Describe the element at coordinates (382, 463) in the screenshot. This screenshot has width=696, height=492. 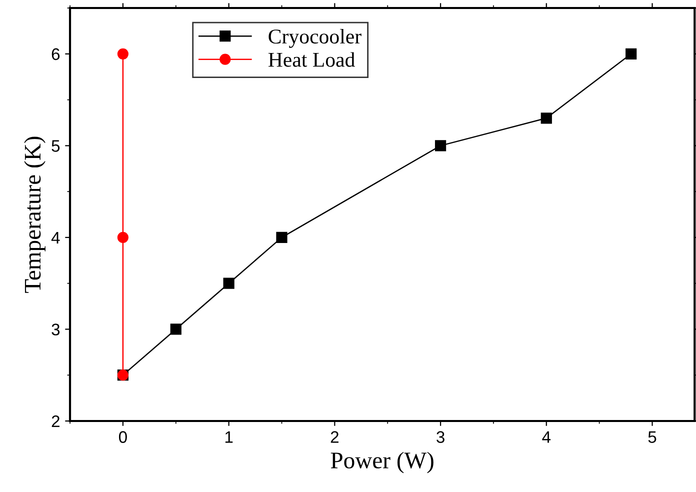
I see `x-axis-title: Power (W)` at that location.